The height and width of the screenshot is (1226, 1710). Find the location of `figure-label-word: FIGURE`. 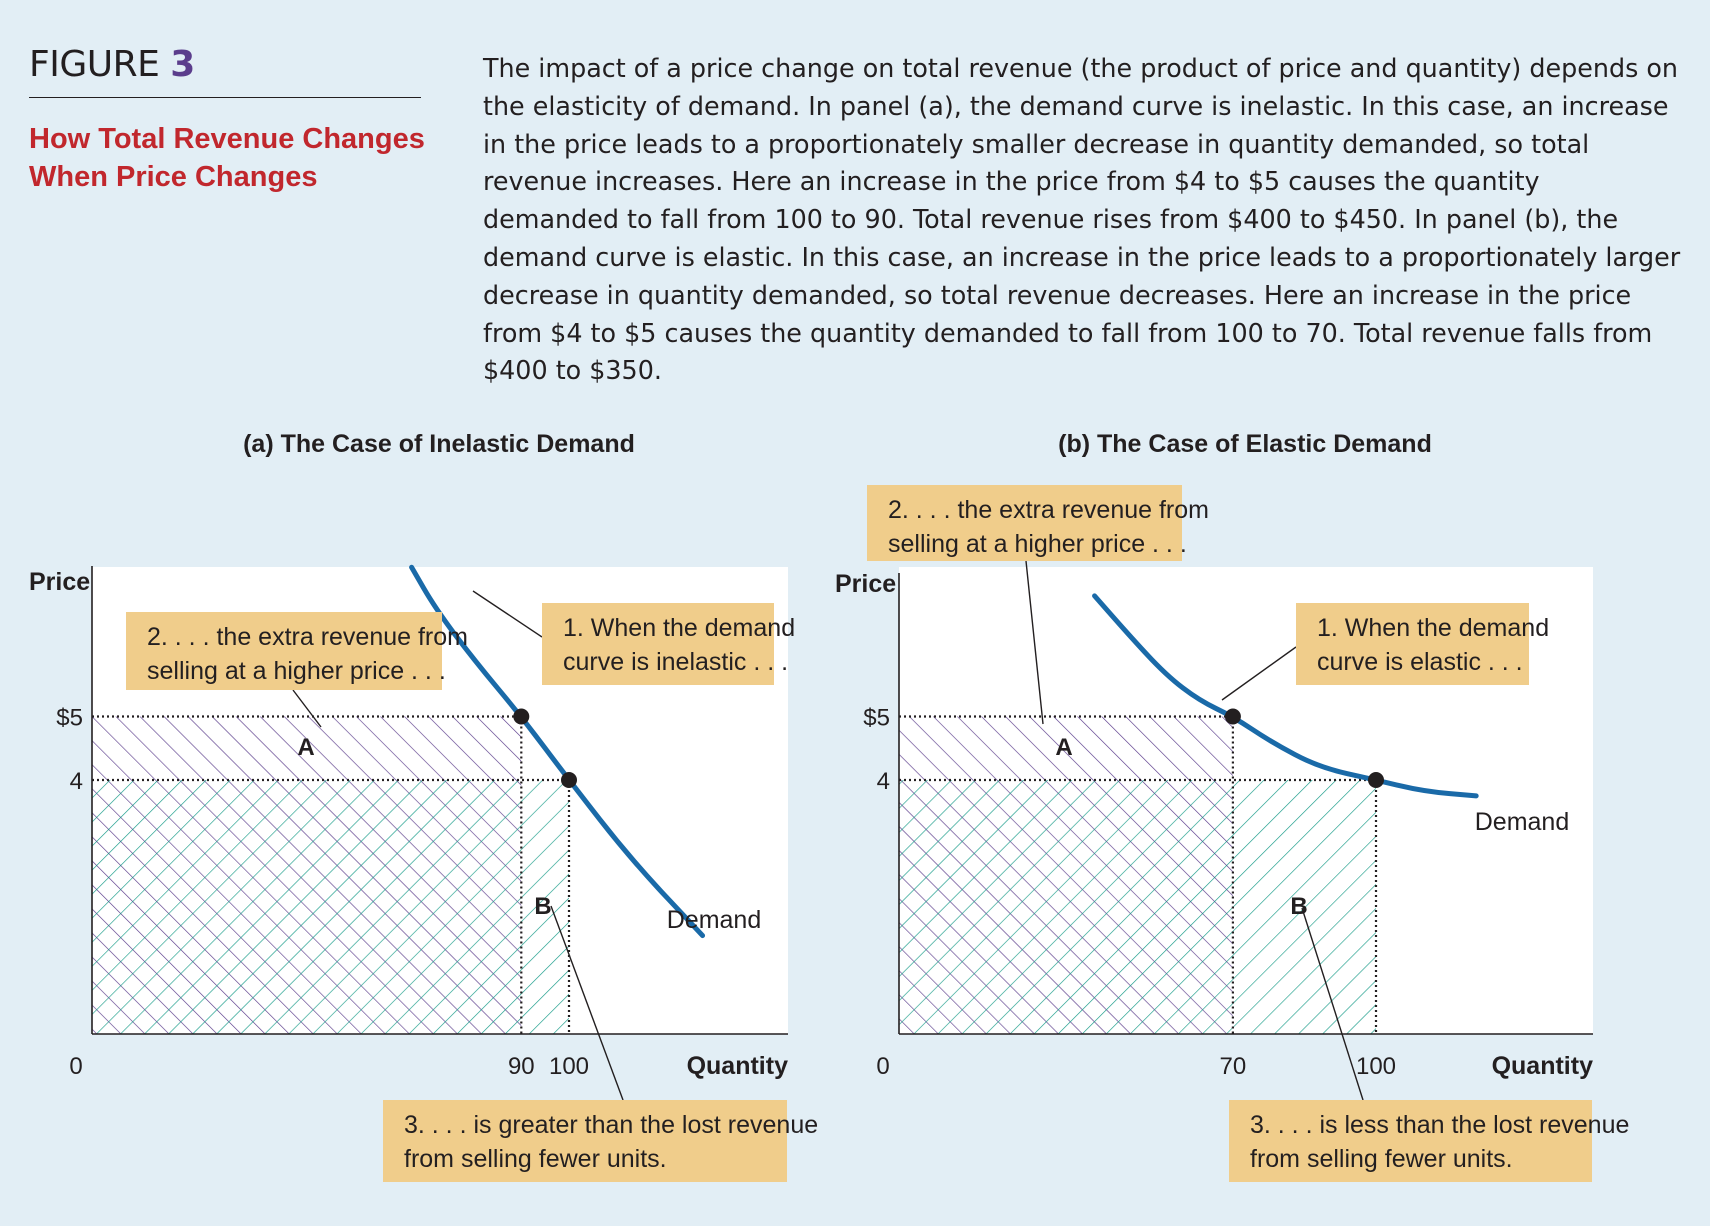

figure-label-word: FIGURE is located at coordinates (94, 64).